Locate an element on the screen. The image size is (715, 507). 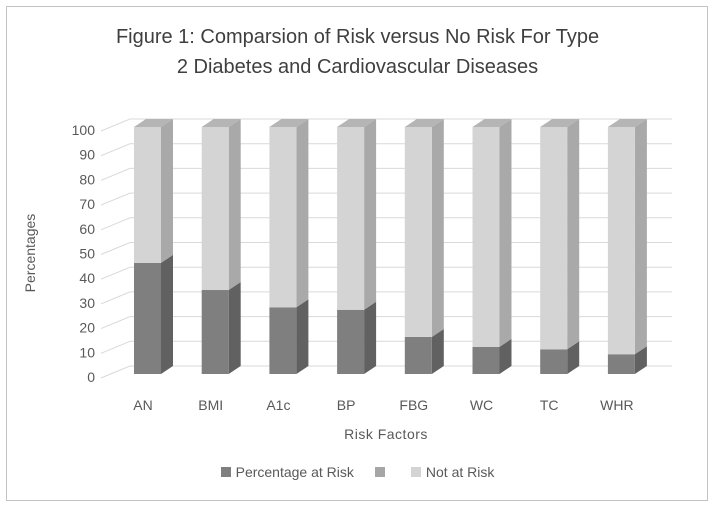
legend-label-not-at-risk: Not at Risk is located at coordinates (460, 472).